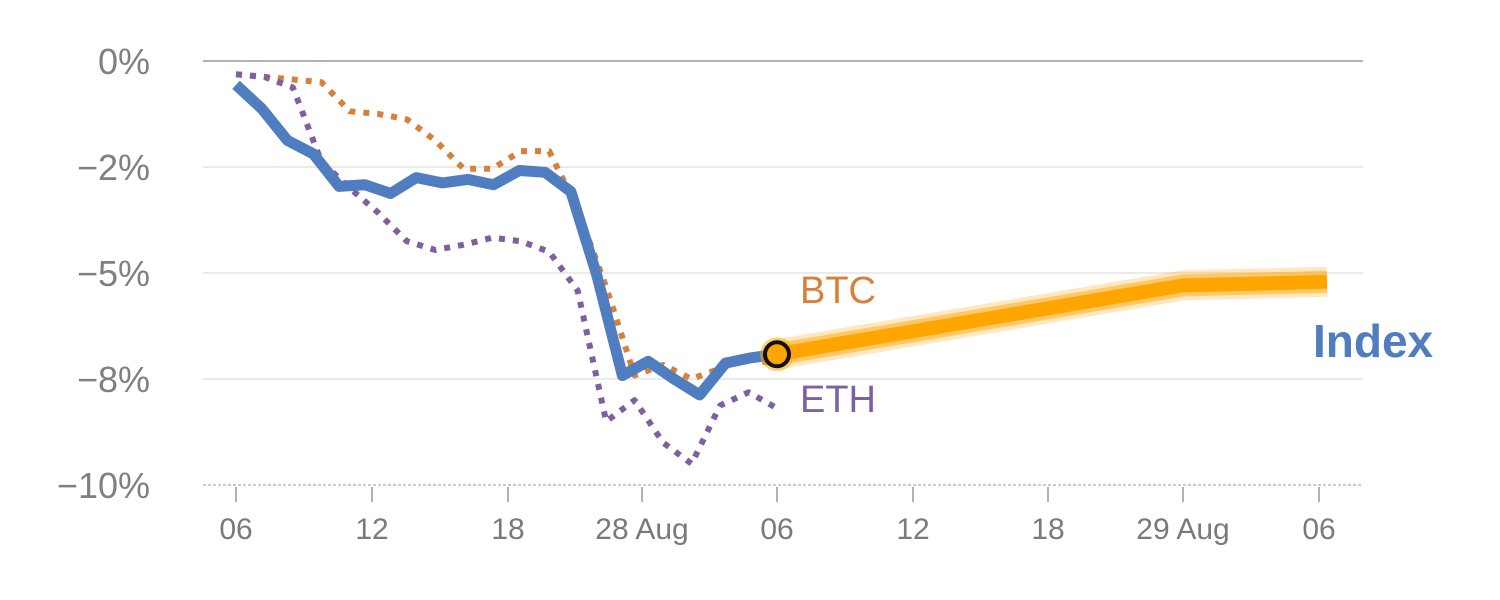 The height and width of the screenshot is (600, 1500). Describe the element at coordinates (641, 529) in the screenshot. I see `x-tick-label: 28 Aug` at that location.